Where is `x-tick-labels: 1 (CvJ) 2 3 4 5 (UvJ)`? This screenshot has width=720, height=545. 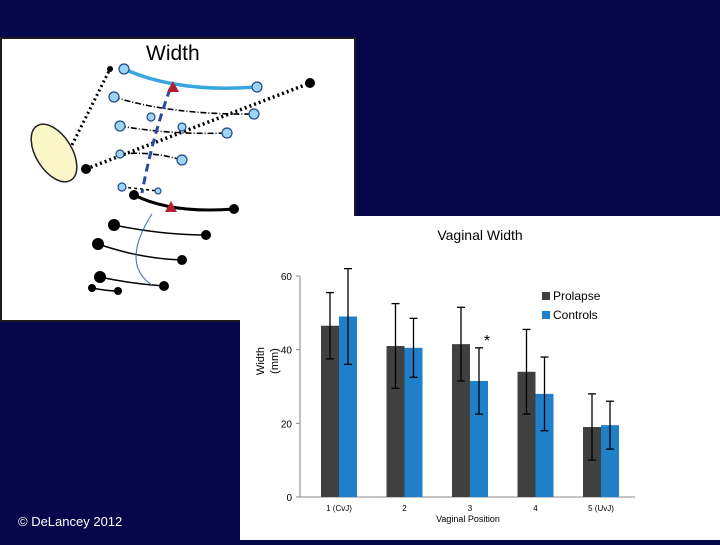 x-tick-labels: 1 (CvJ) 2 3 4 5 (UvJ) is located at coordinates (470, 508).